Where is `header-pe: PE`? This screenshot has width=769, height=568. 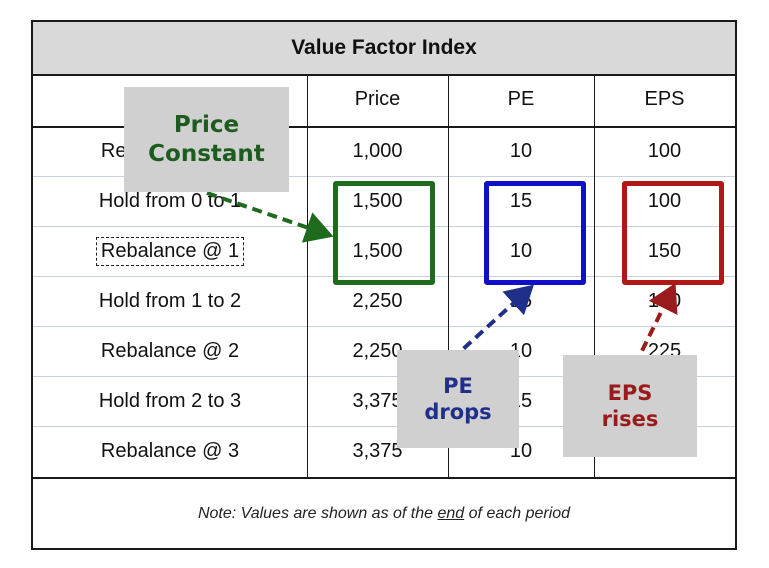 header-pe: PE is located at coordinates (521, 99).